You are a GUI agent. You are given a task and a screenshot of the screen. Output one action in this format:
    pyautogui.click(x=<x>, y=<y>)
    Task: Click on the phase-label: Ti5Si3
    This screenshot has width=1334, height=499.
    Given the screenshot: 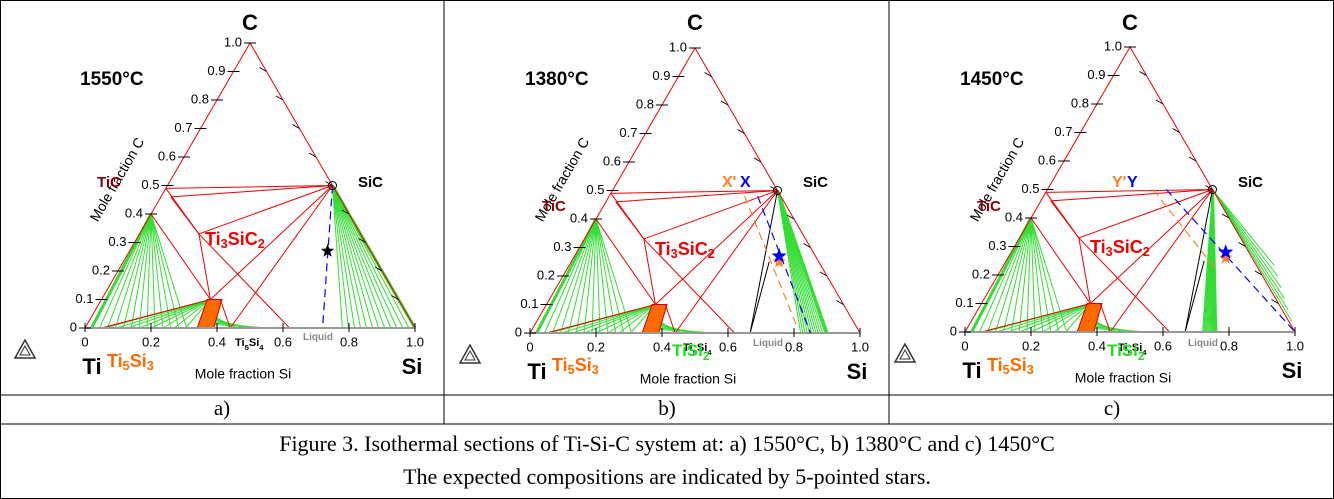 What is the action you would take?
    pyautogui.click(x=130, y=362)
    